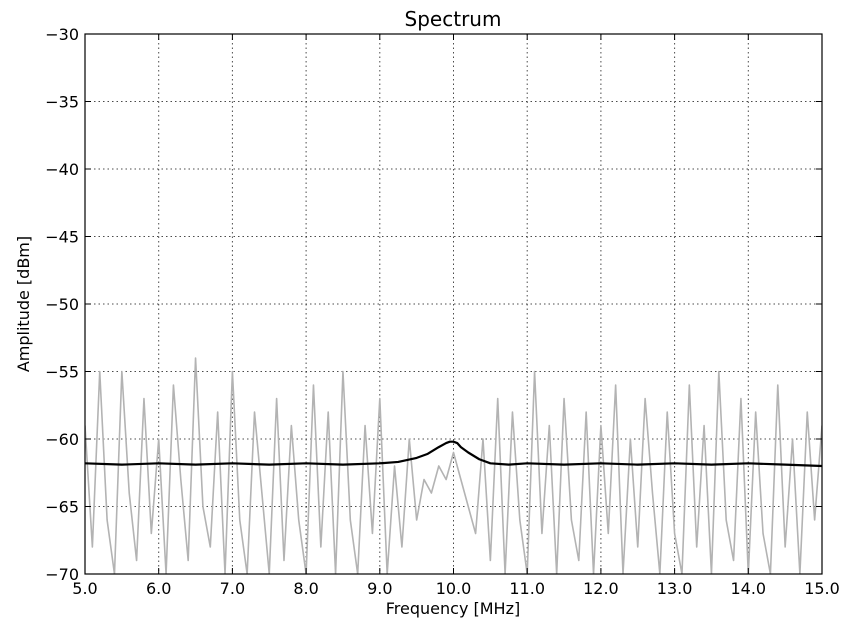  What do you see at coordinates (62, 574) in the screenshot?
I see `y-tick-label: −70` at bounding box center [62, 574].